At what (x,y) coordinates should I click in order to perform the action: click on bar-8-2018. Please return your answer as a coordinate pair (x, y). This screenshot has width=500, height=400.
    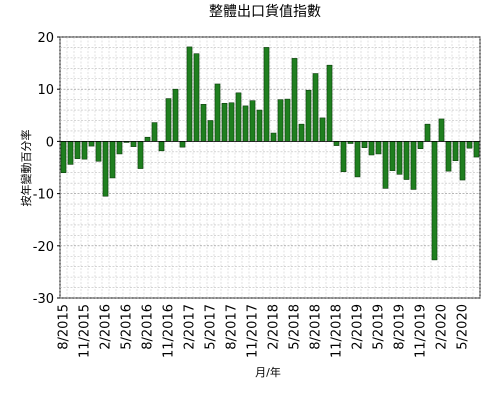
    Looking at the image, I should click on (315, 107).